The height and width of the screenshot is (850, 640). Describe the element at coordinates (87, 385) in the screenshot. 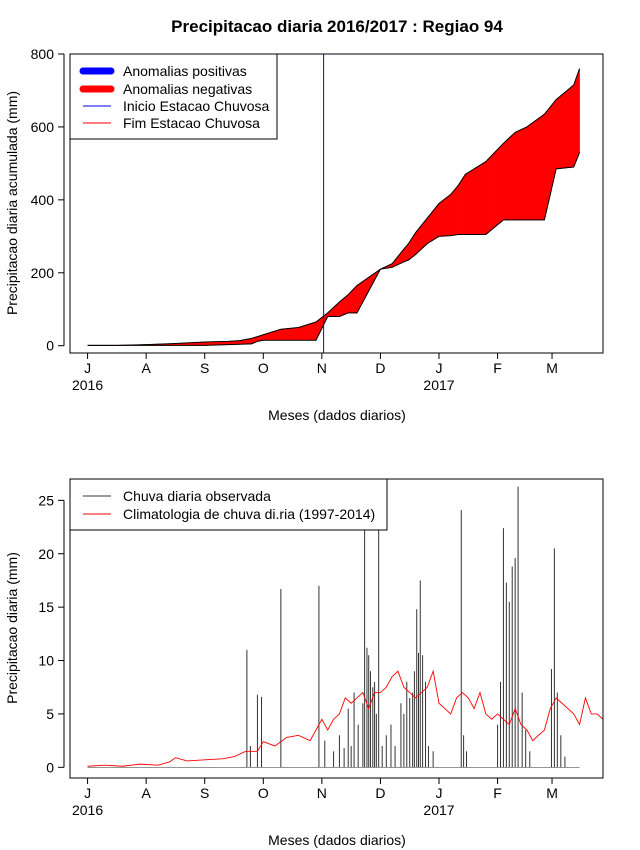

I see `top-year-label: 2016` at that location.